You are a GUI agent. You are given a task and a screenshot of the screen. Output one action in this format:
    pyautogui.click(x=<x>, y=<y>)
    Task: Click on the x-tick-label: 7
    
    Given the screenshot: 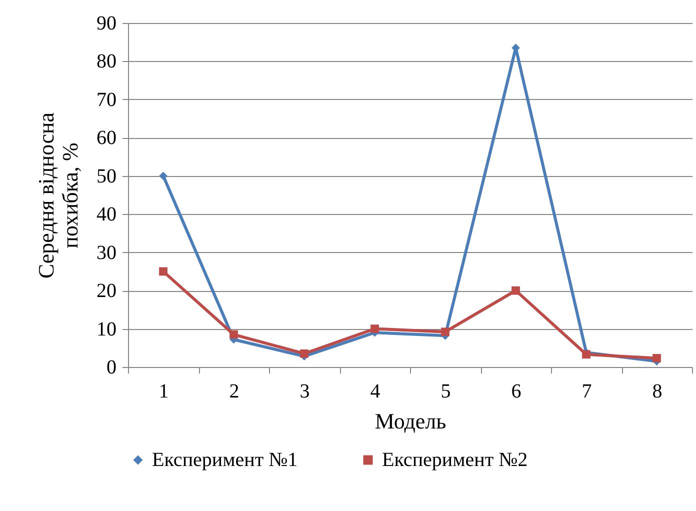 What is the action you would take?
    pyautogui.click(x=587, y=391)
    